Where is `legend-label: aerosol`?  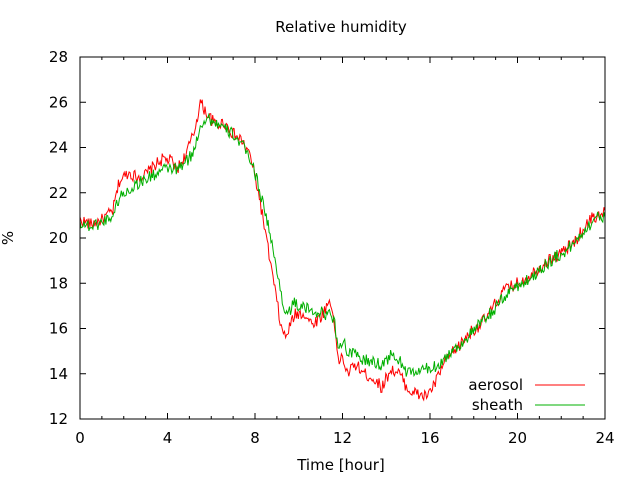
legend-label: aerosol is located at coordinates (495, 385).